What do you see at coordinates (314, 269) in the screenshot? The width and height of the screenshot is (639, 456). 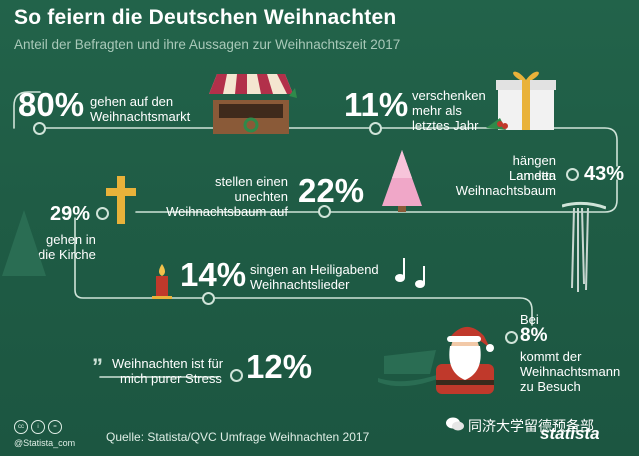 I see `stat-lieder-label-1: singen an Heiligabend` at bounding box center [314, 269].